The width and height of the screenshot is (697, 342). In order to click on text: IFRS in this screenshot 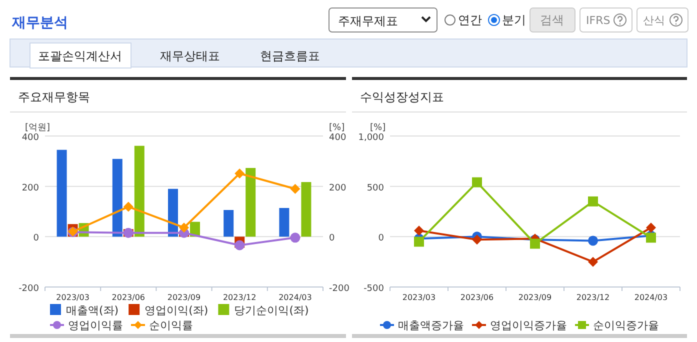, I will do `click(598, 20)`.